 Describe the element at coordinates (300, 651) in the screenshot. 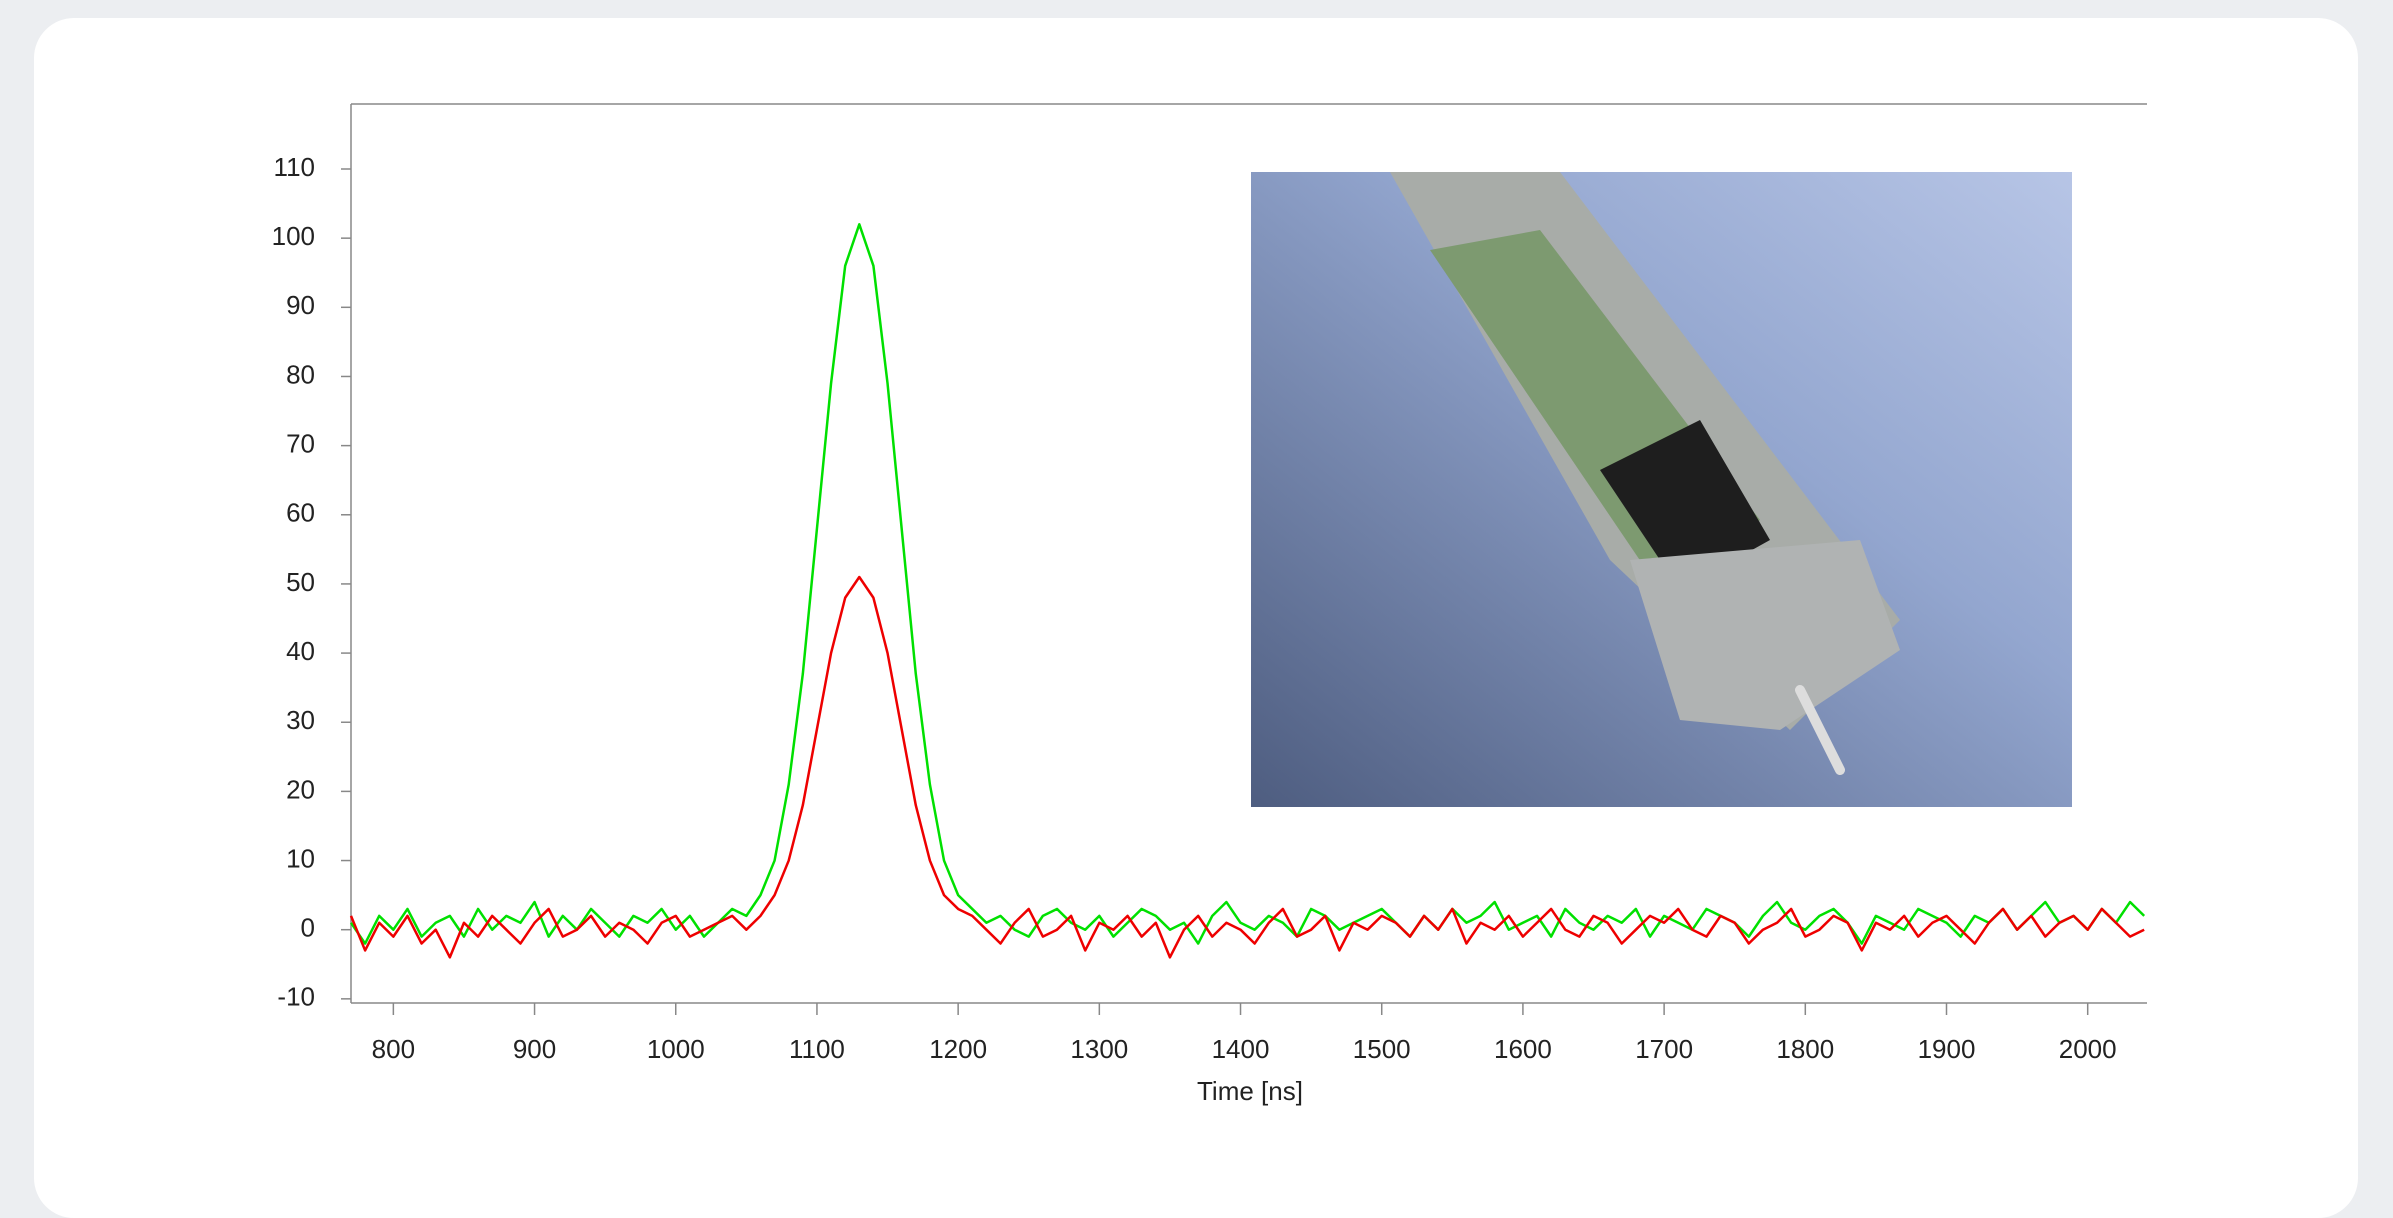

I see `y-tick-label: 40` at that location.